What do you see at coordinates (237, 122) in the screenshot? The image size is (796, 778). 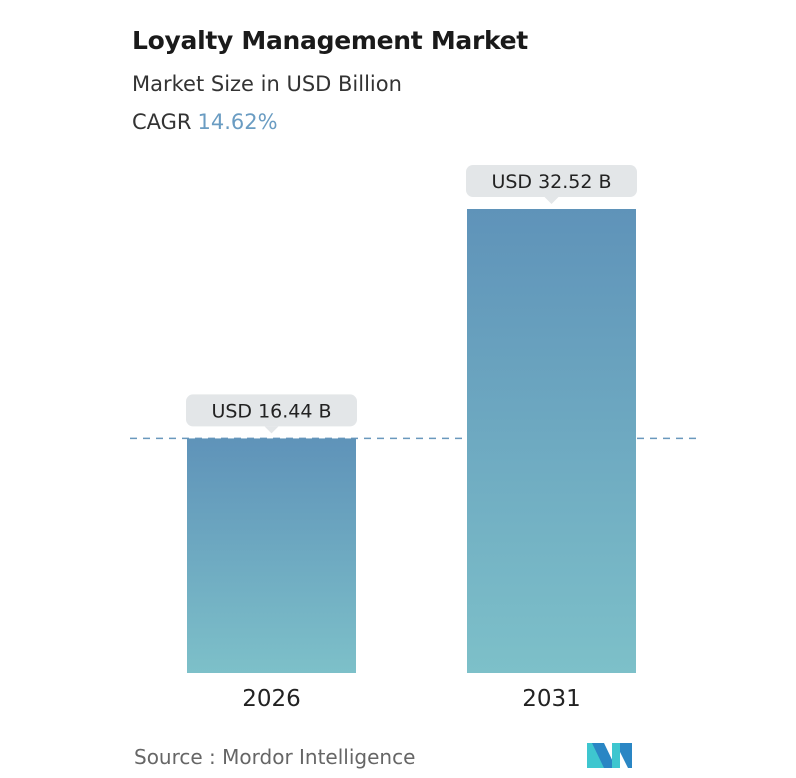 I see `cagr-value: 14.62%` at bounding box center [237, 122].